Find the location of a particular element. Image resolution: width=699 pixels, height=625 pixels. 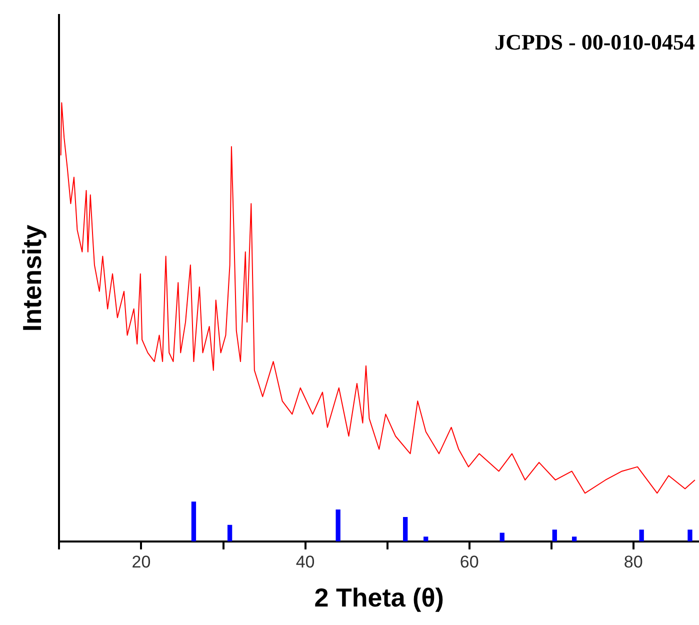

x-tick-label: 60 is located at coordinates (469, 562).